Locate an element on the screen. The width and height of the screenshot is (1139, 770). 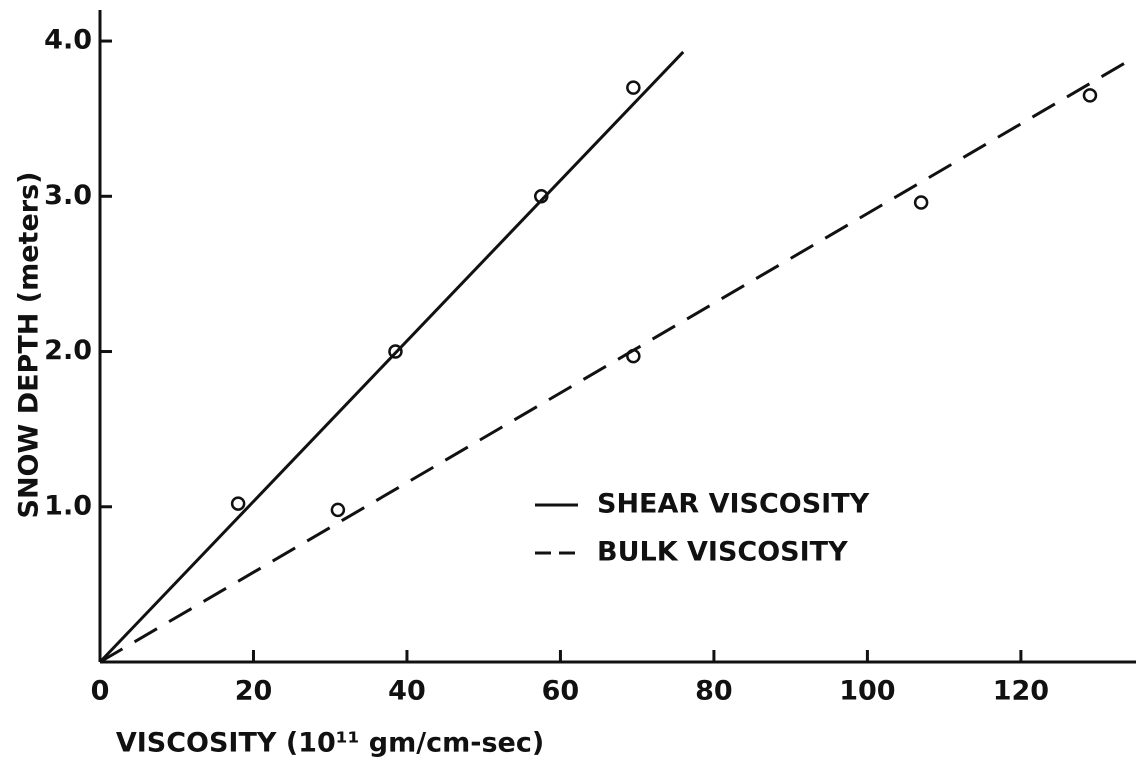
x-tick-label: 40 is located at coordinates (407, 691).